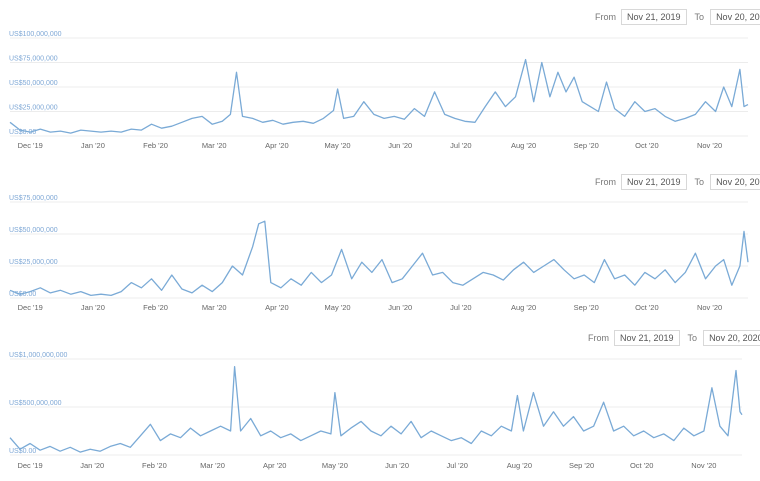 The image size is (760, 481). What do you see at coordinates (35, 403) in the screenshot?
I see `y-tick-label: US$500,000,000` at bounding box center [35, 403].